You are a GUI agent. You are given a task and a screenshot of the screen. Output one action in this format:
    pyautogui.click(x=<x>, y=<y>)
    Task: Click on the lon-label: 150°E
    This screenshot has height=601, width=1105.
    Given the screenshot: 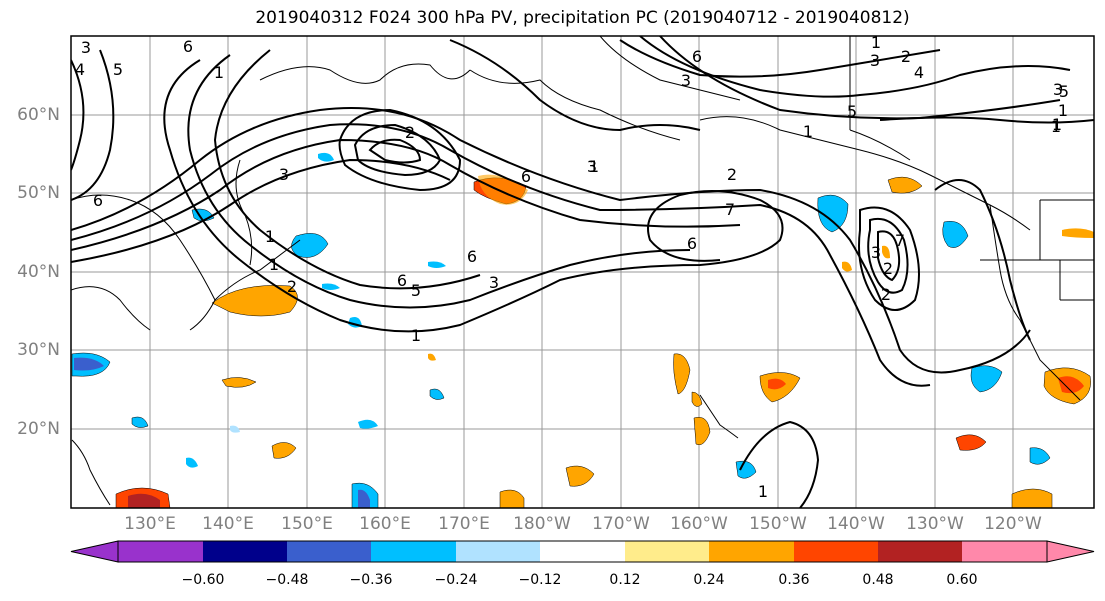 What is the action you would take?
    pyautogui.click(x=307, y=524)
    